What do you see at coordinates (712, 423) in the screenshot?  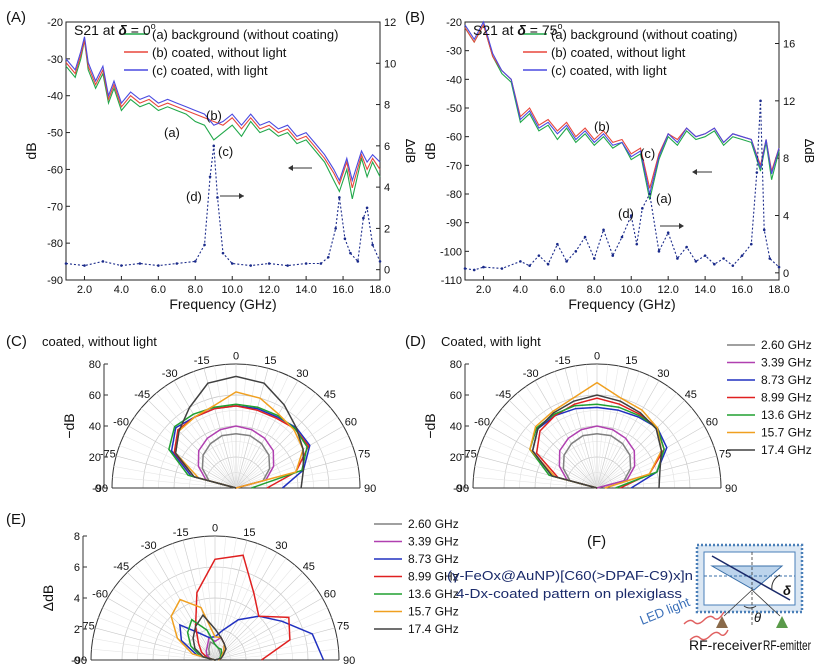 I see `angle-tick-label: 60` at bounding box center [712, 423].